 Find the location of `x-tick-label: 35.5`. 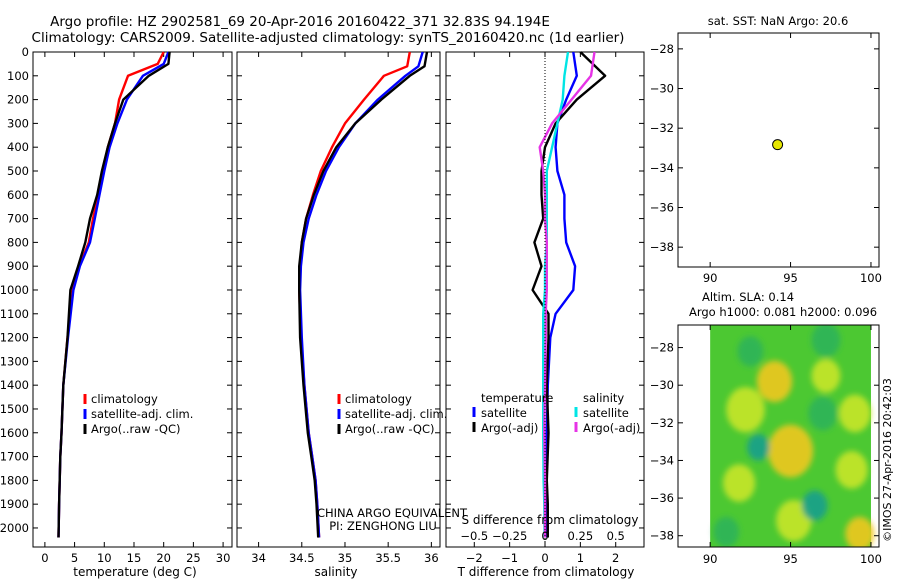

x-tick-label: 35.5 is located at coordinates (388, 558).